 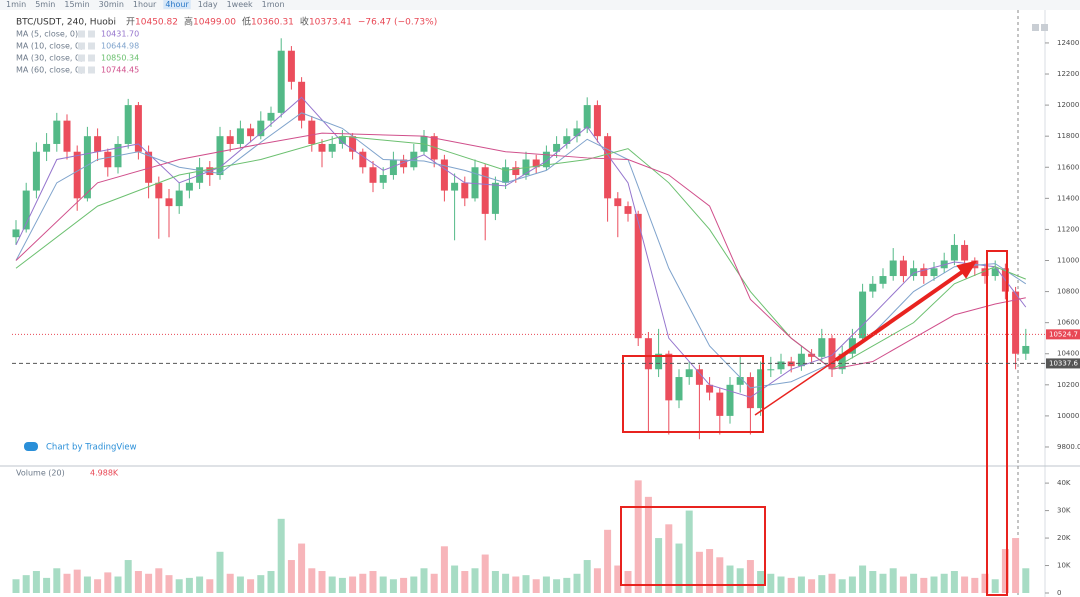 I want to click on interval-button: 15min, so click(x=76, y=4).